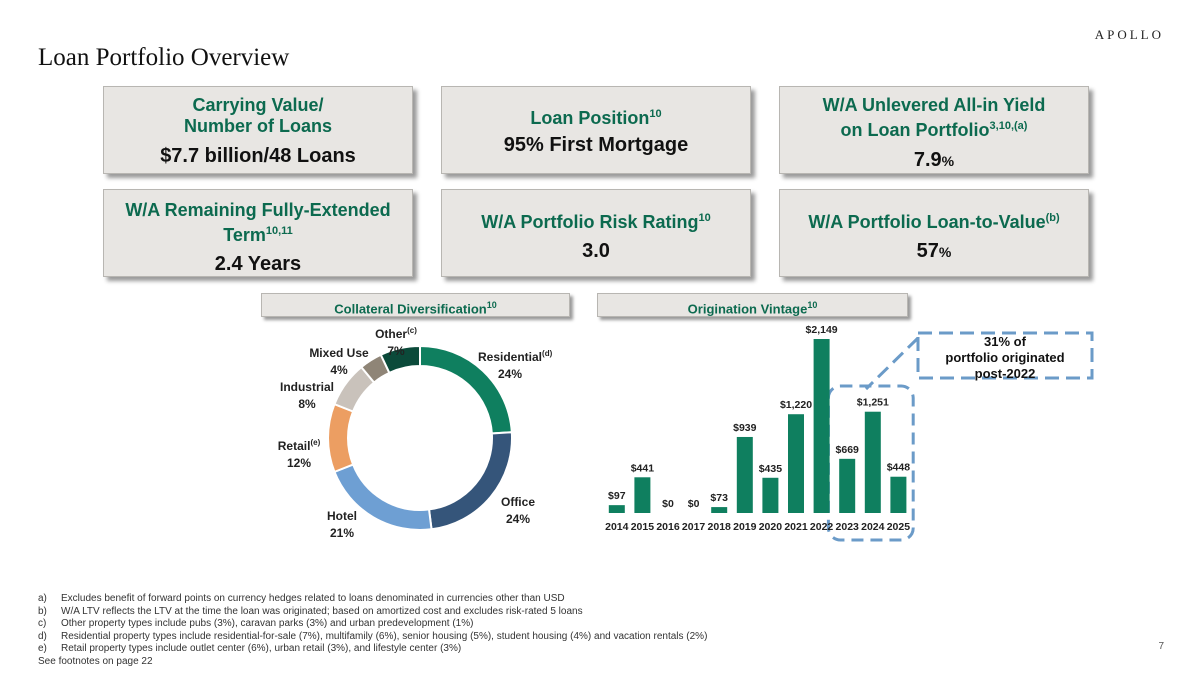 The height and width of the screenshot is (675, 1200). Describe the element at coordinates (616, 509) in the screenshot. I see `bar-2014` at that location.